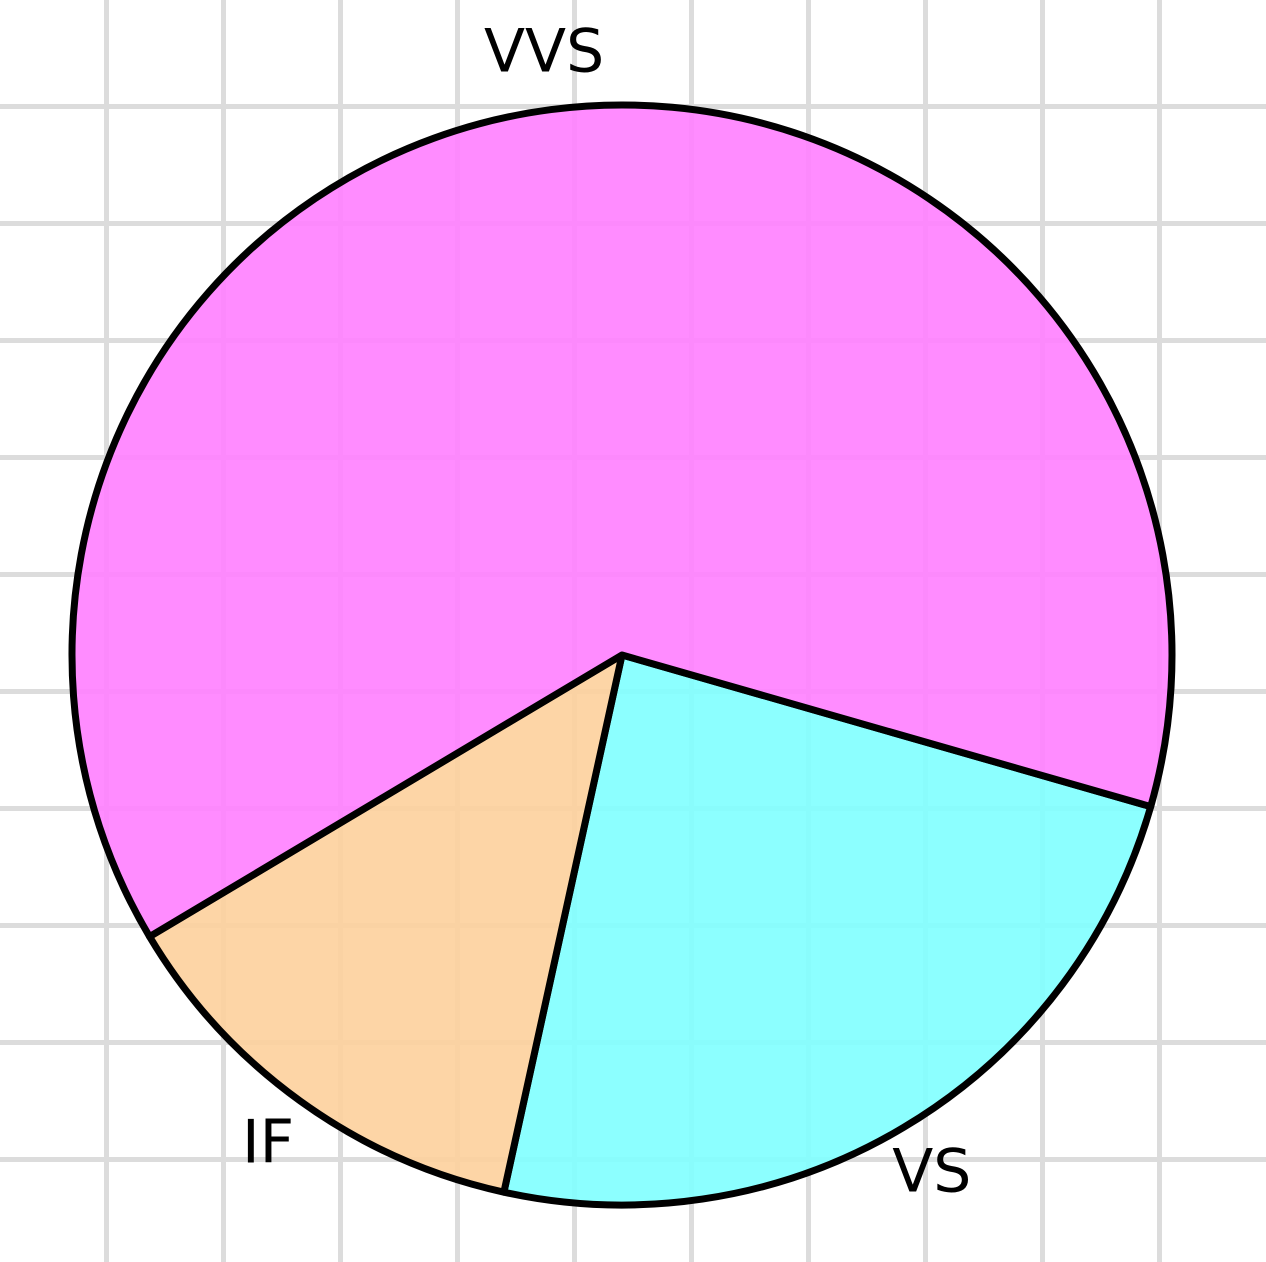  Describe the element at coordinates (268, 1142) in the screenshot. I see `slice-label: IF` at that location.